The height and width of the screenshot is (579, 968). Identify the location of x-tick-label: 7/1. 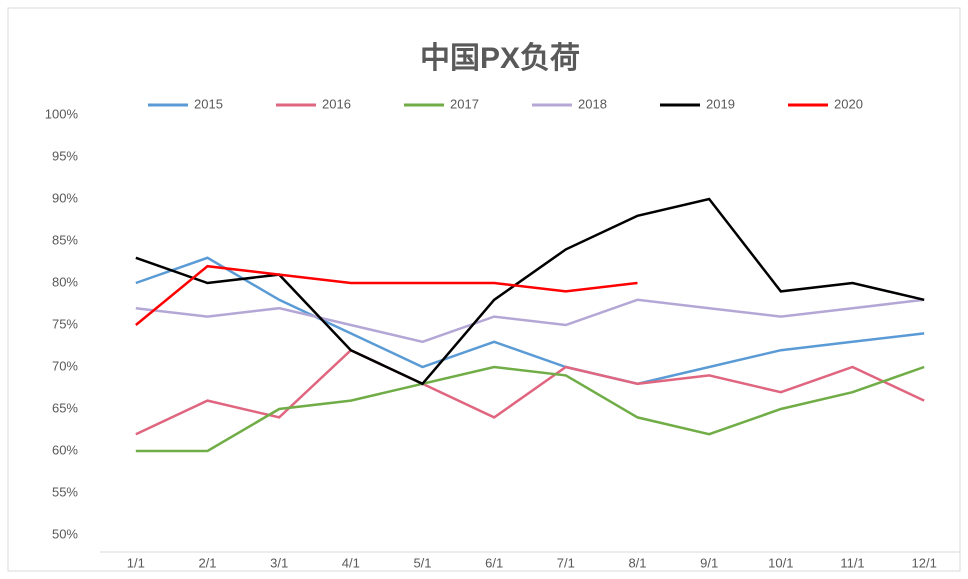
(566, 562).